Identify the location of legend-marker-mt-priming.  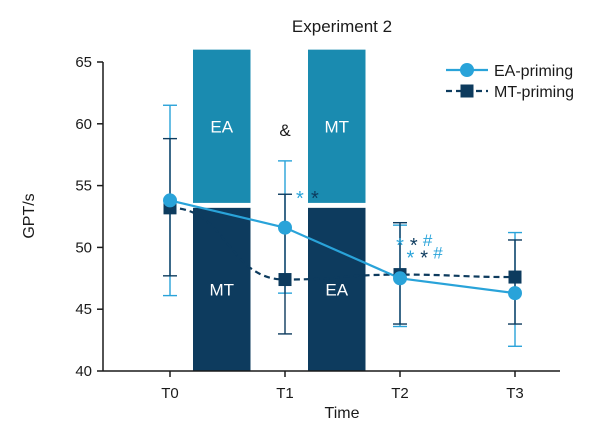
(467, 91).